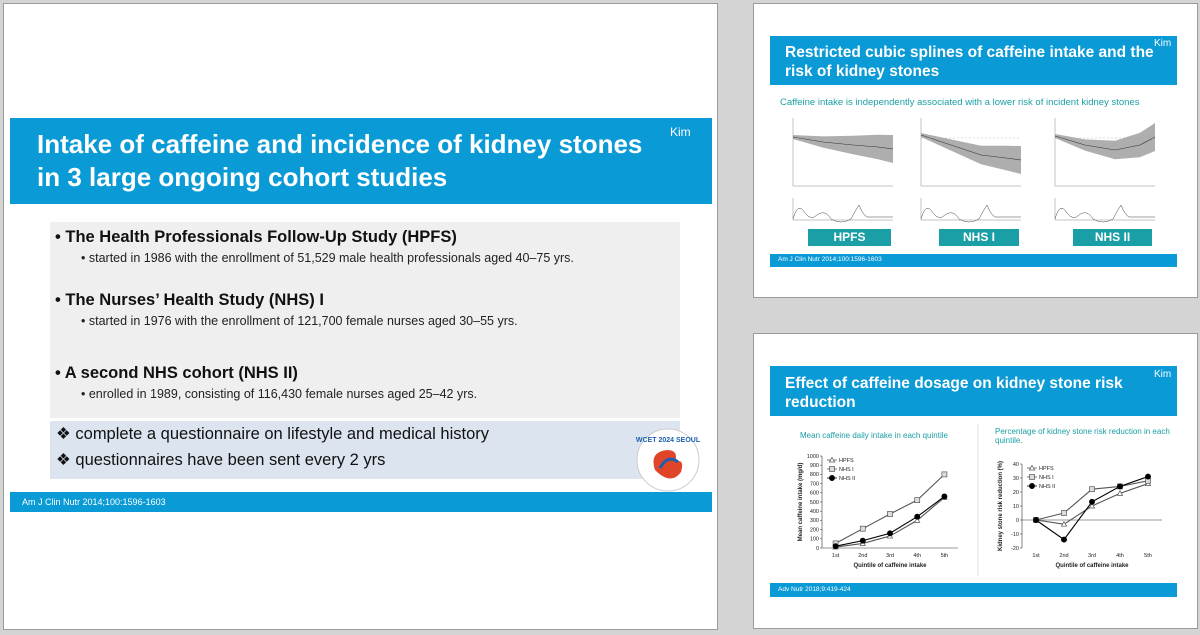 This screenshot has width=1200, height=635. I want to click on y-tick-label: 40, so click(1016, 465).